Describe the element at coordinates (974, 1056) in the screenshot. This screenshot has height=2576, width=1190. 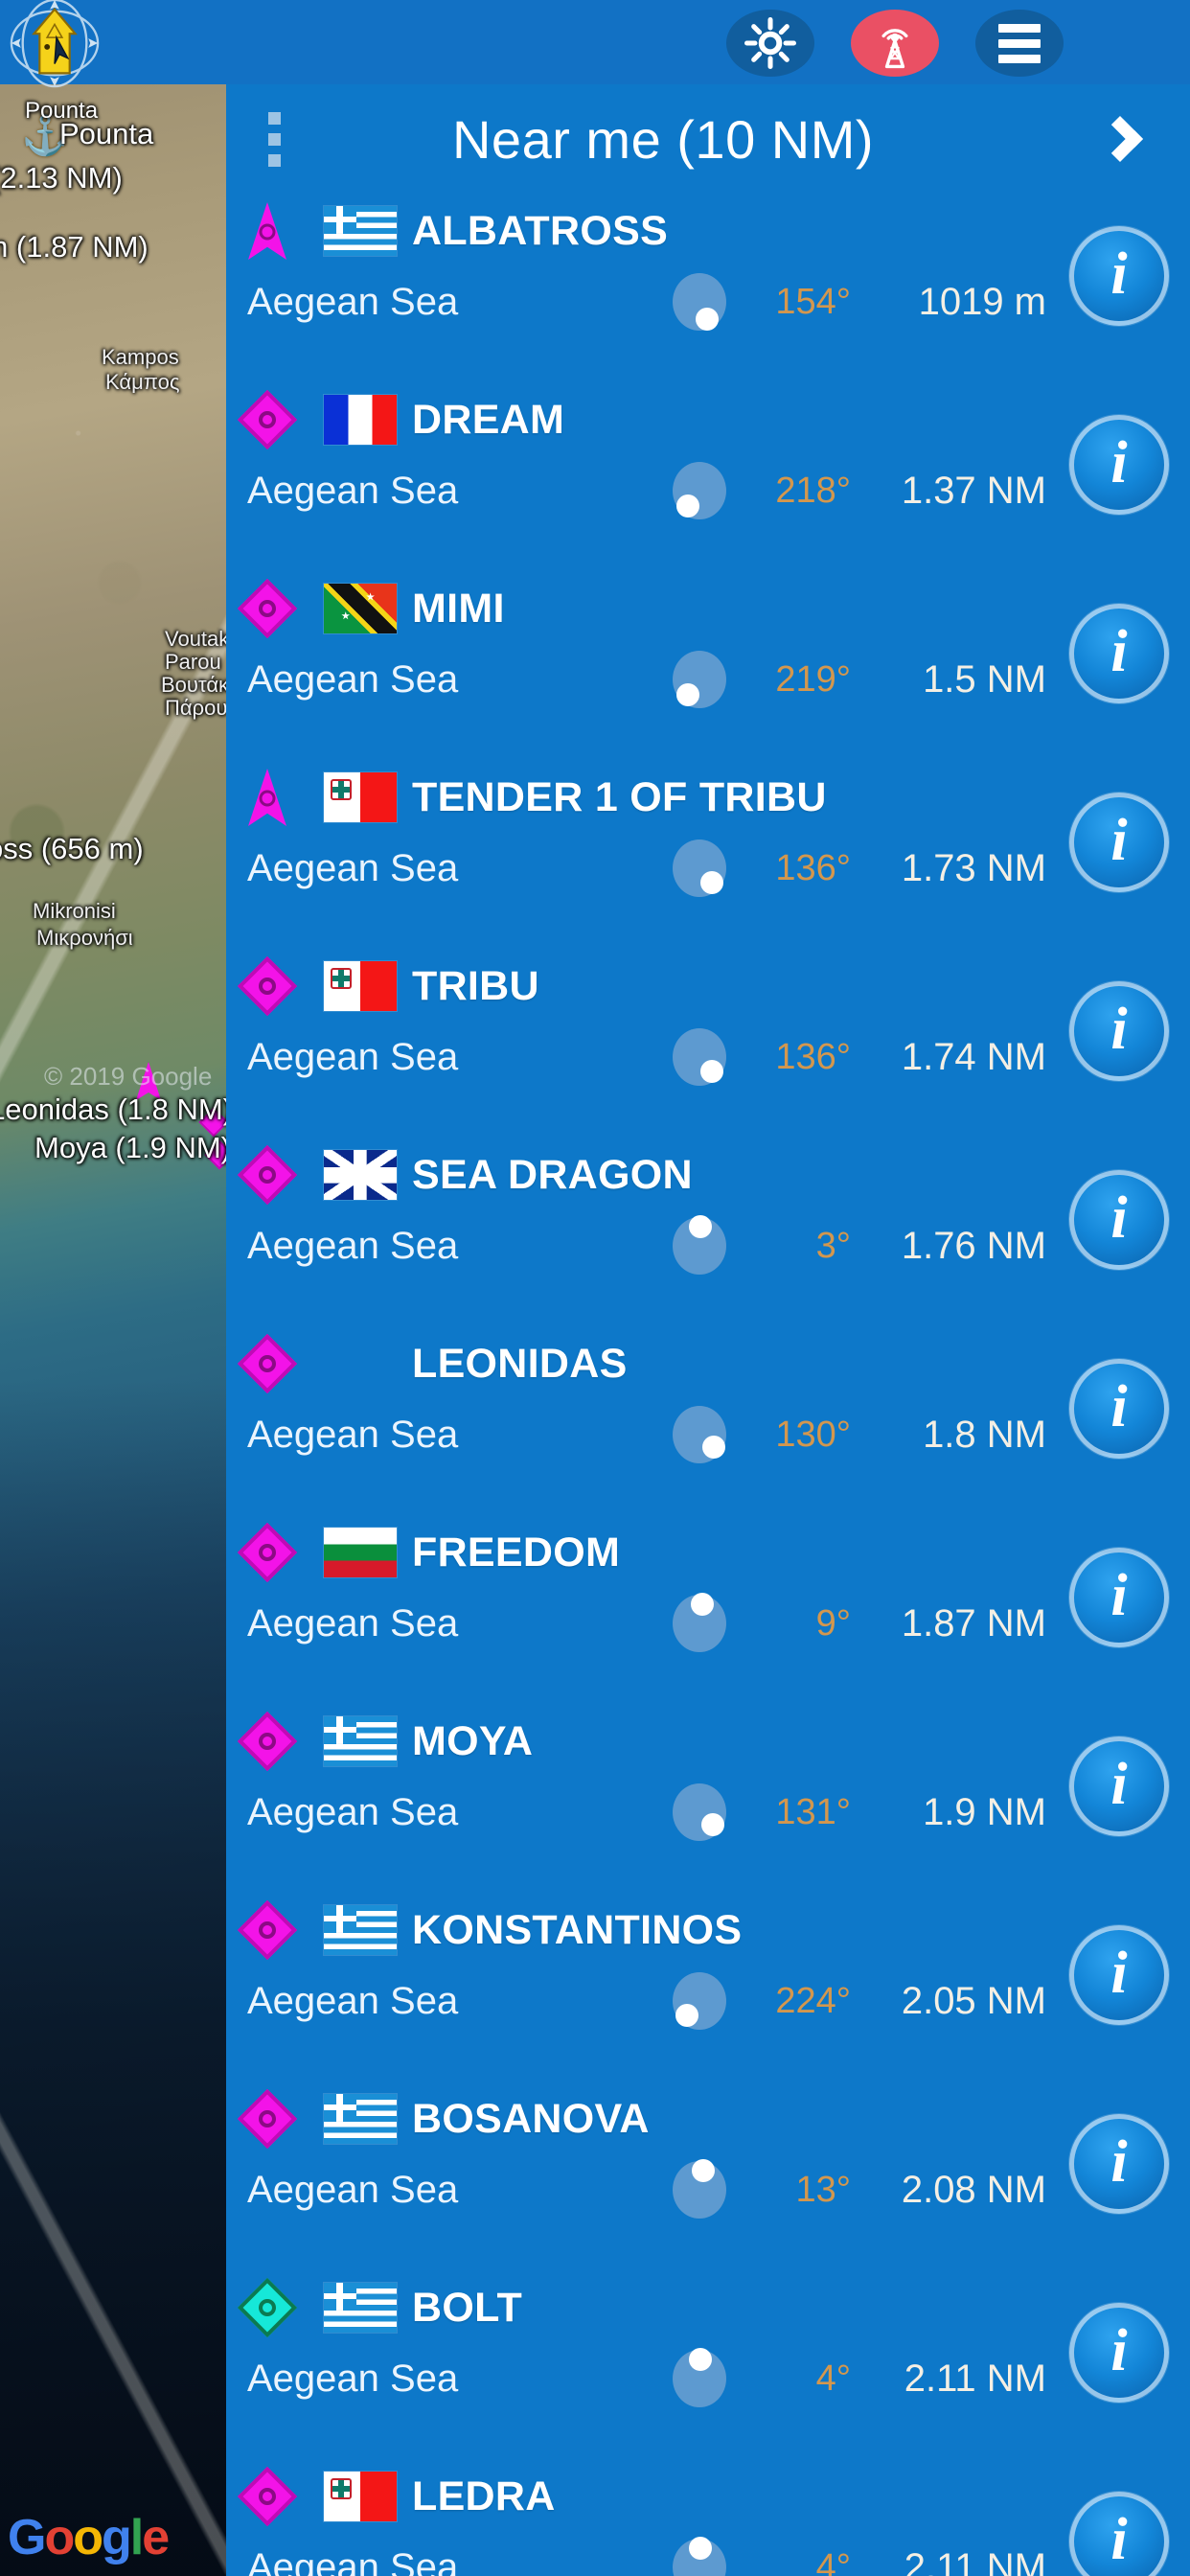
I see `vessel-distance: 1.74 NM` at that location.